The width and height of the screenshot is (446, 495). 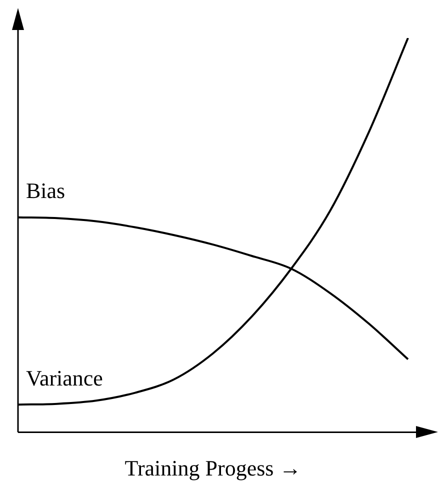 I want to click on series-label: Variance, so click(x=64, y=377).